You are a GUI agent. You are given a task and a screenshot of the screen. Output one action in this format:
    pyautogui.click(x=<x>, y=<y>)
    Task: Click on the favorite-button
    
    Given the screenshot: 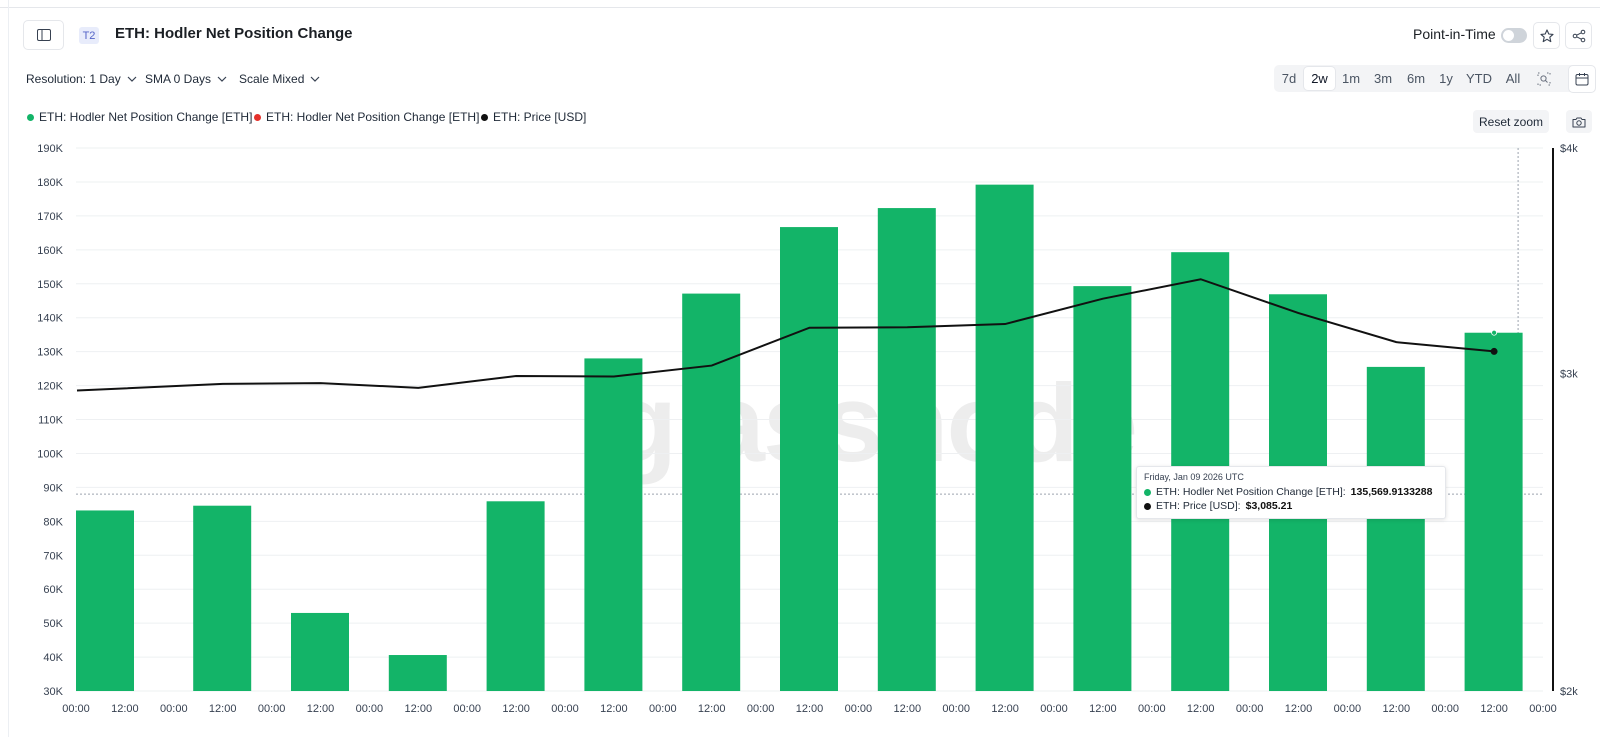 What is the action you would take?
    pyautogui.click(x=1546, y=35)
    